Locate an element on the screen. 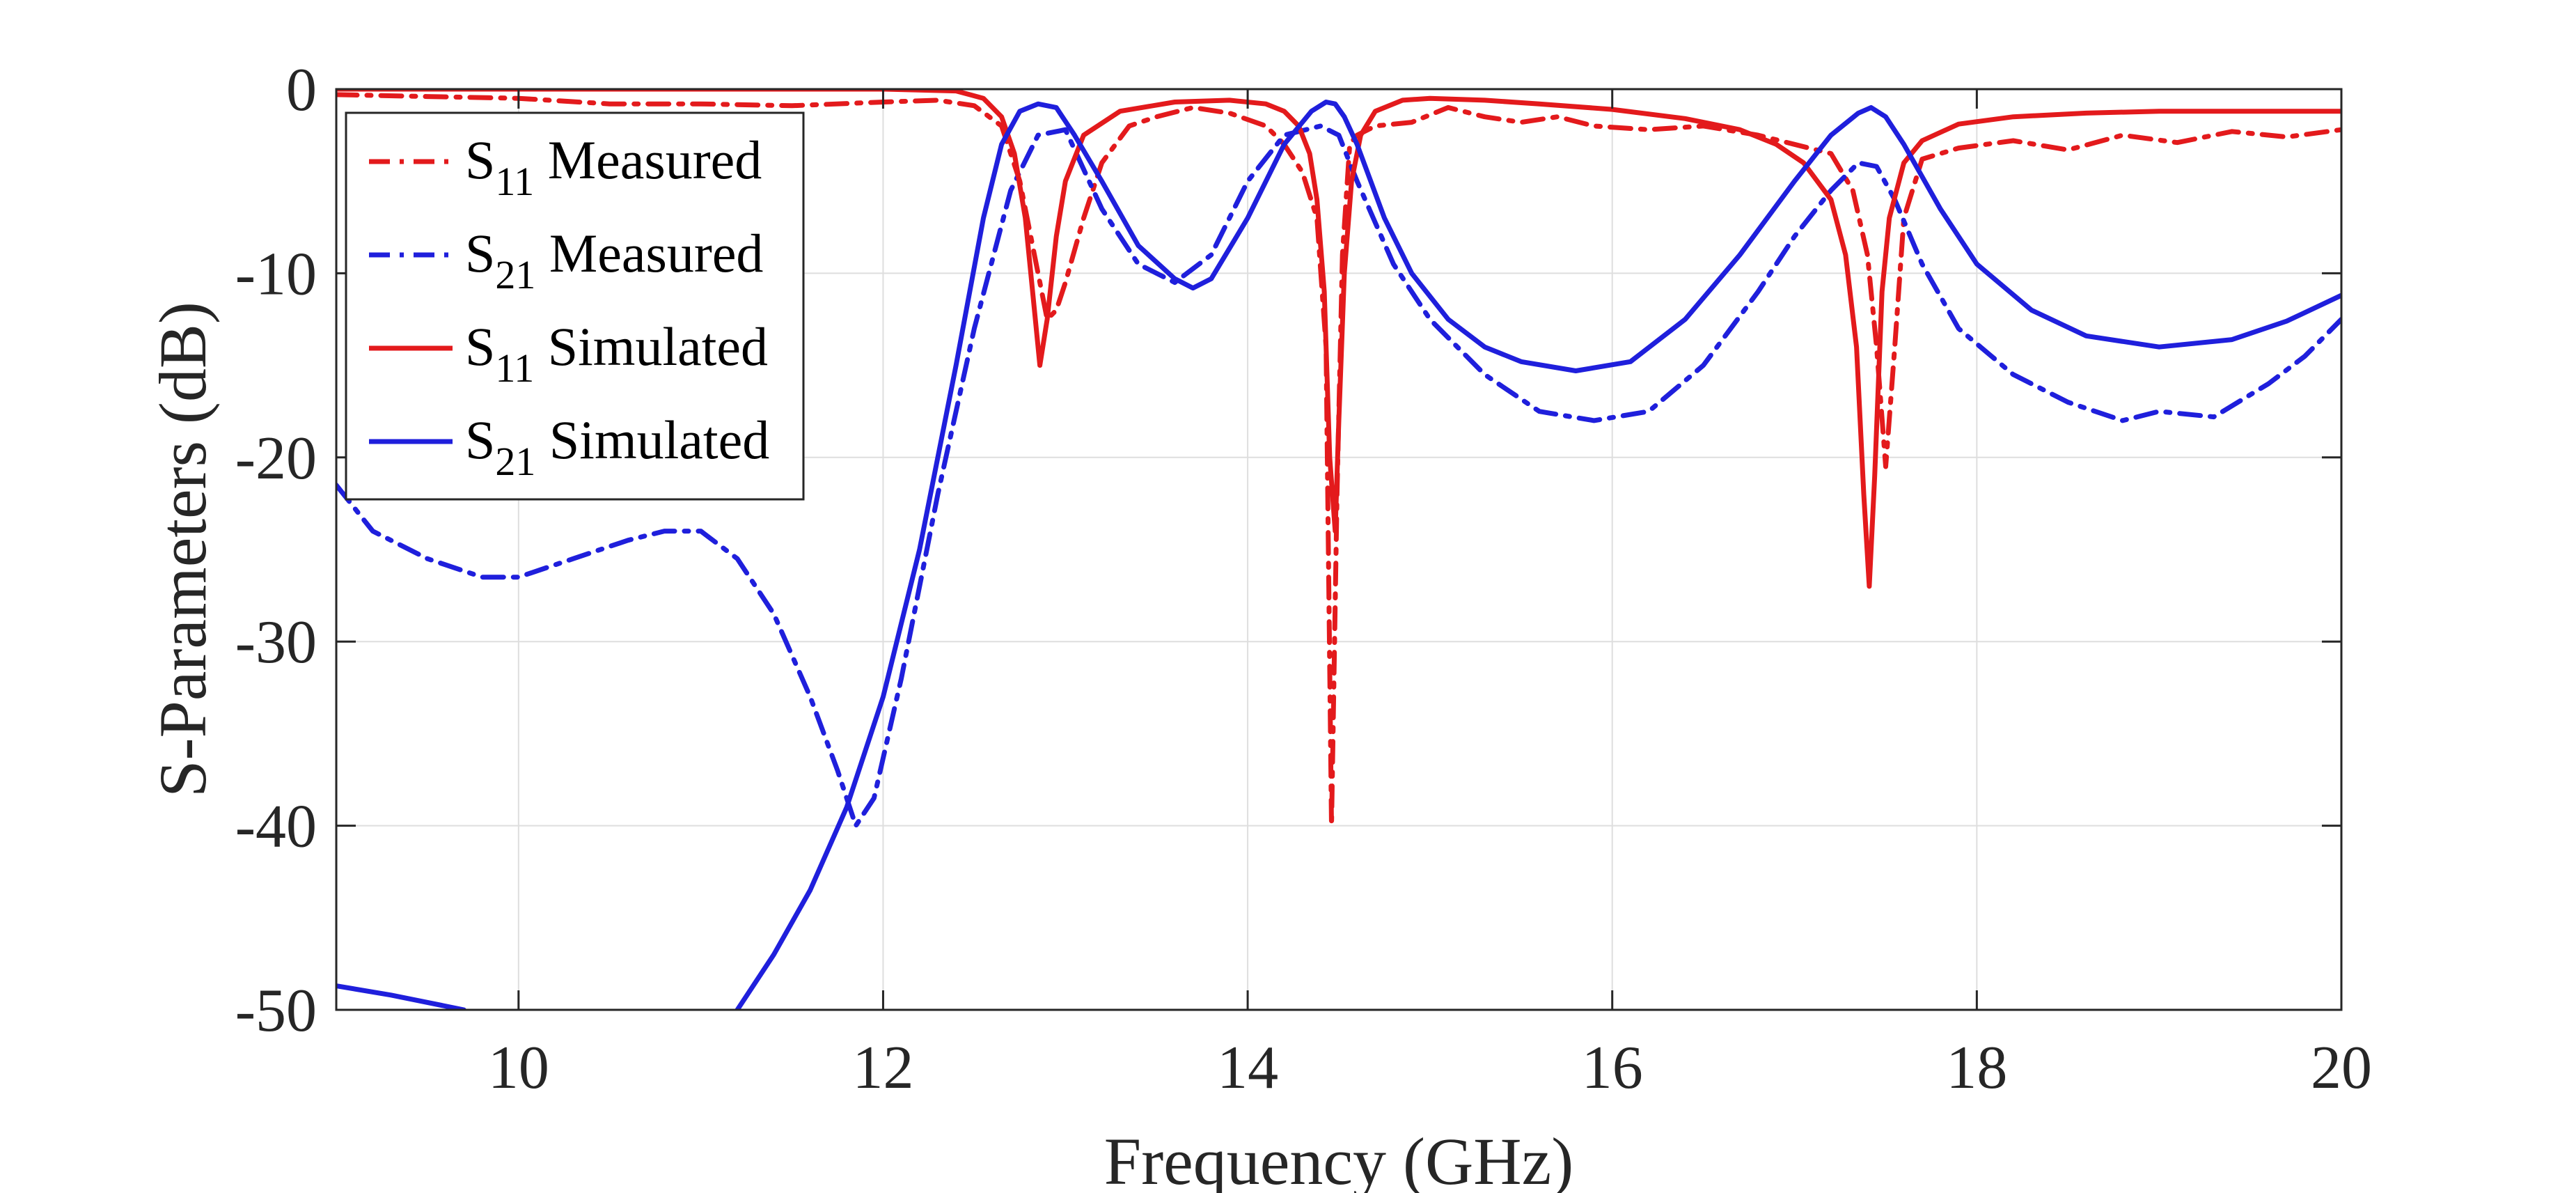  x-tick-label: 10 is located at coordinates (518, 1068).